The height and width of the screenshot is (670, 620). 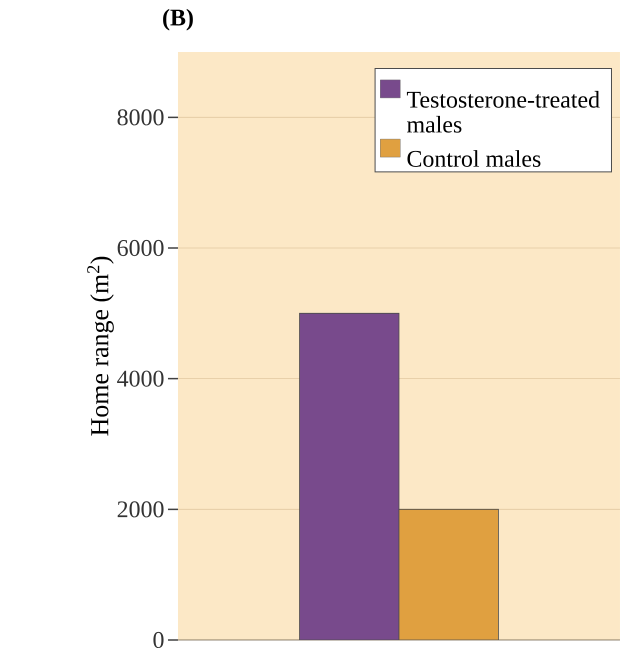 What do you see at coordinates (141, 509) in the screenshot?
I see `y-tick-label: 2000` at bounding box center [141, 509].